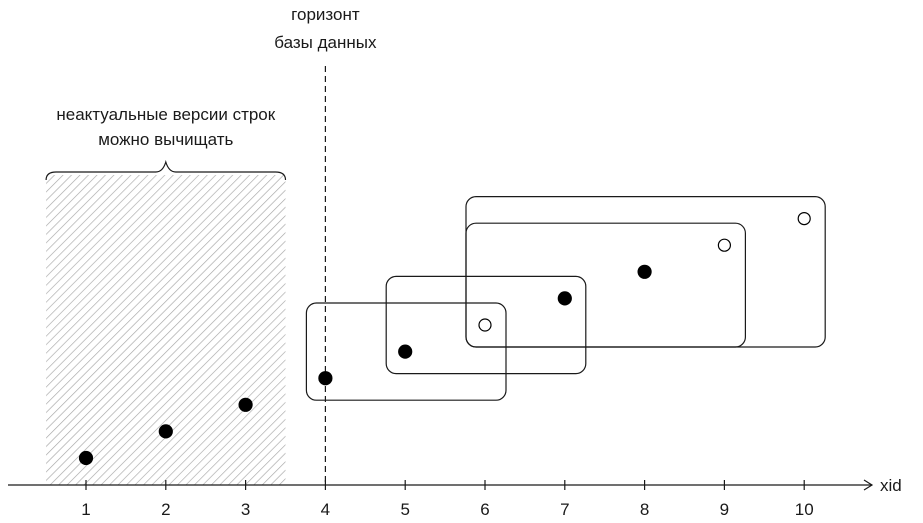 This screenshot has width=923, height=523. What do you see at coordinates (325, 42) in the screenshot?
I see `horizon-label-line2: базы данных` at bounding box center [325, 42].